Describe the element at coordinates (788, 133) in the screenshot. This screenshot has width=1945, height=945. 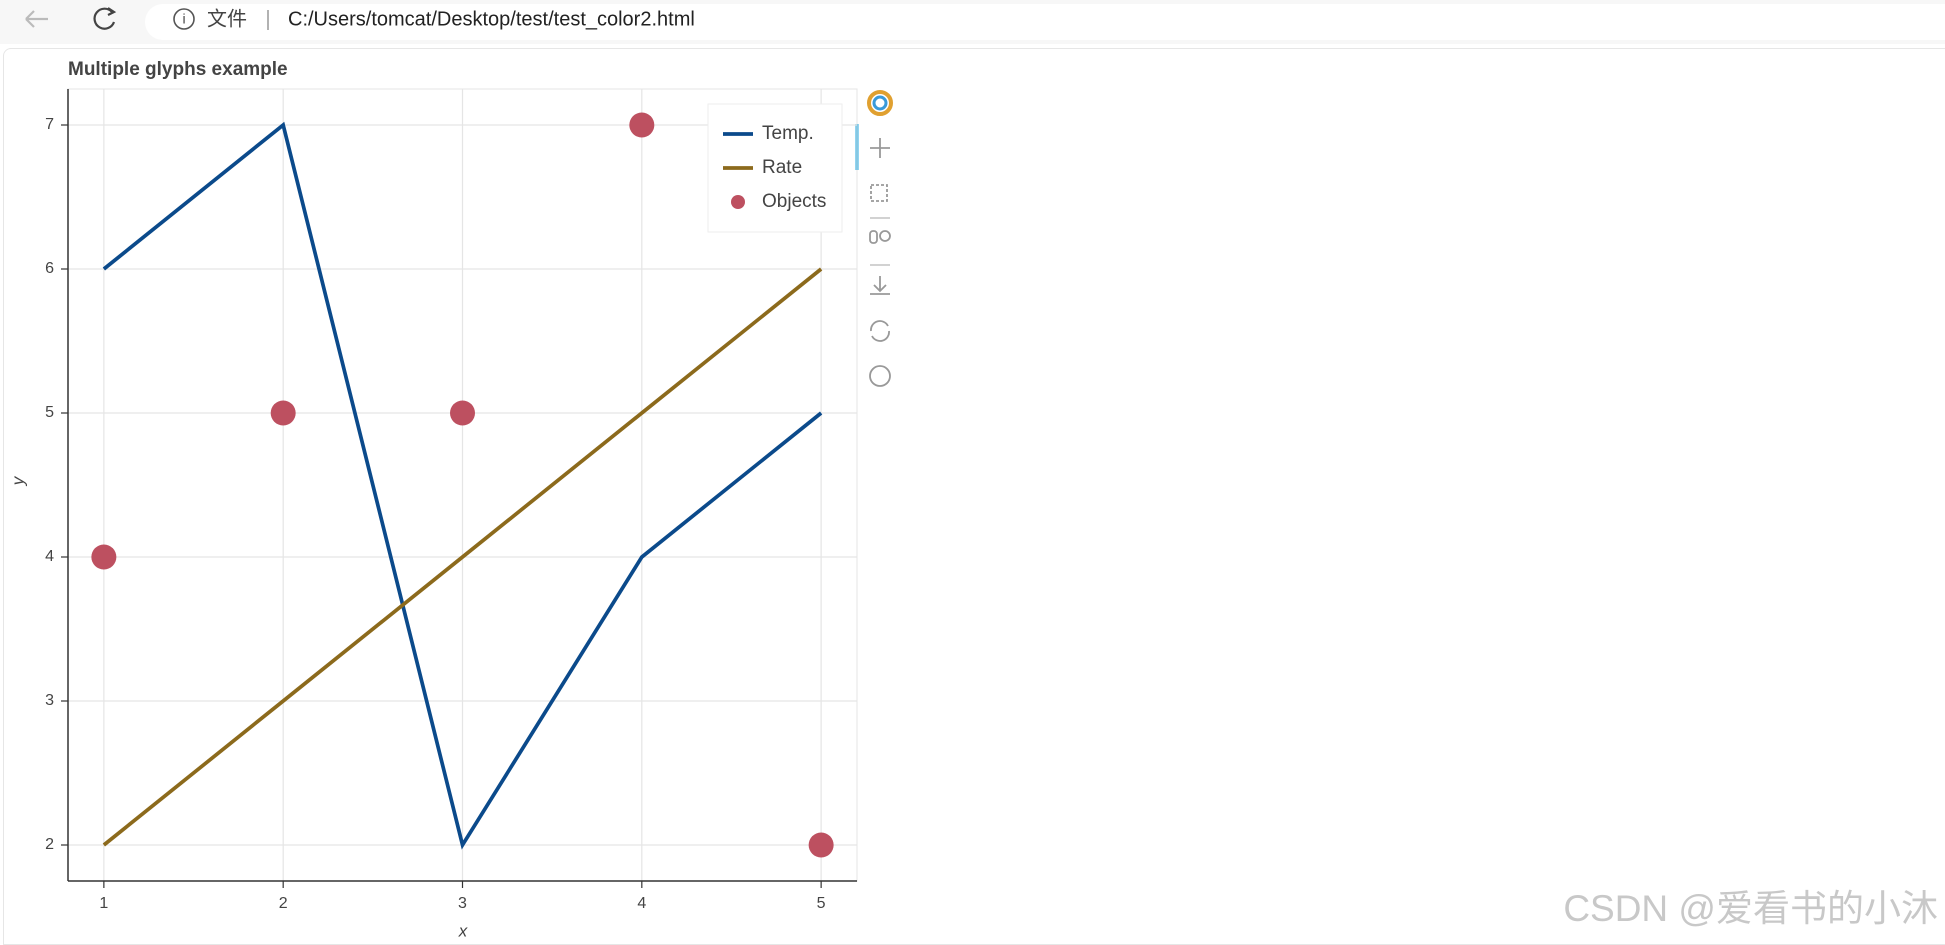
I see `legend-label: Temp.` at that location.